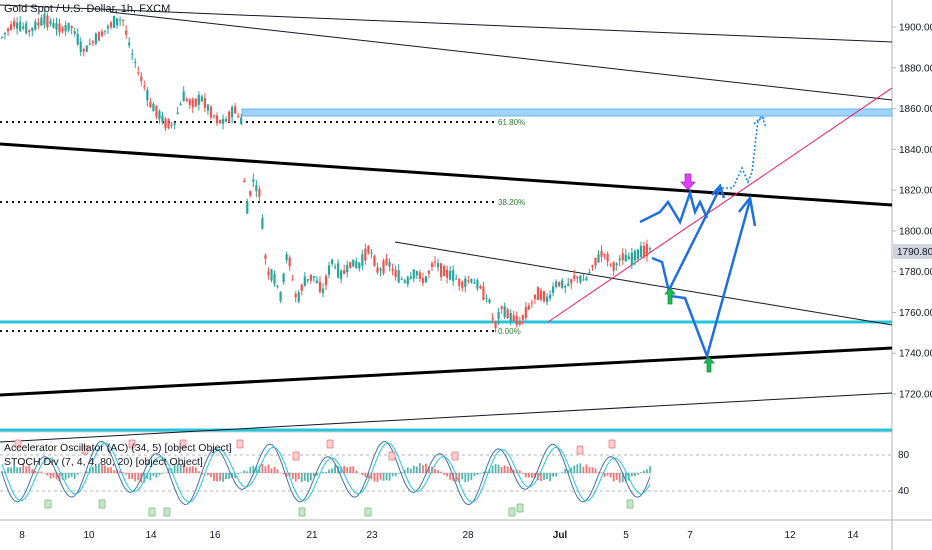 This screenshot has height=550, width=932. I want to click on time-tick-label: 16, so click(215, 535).